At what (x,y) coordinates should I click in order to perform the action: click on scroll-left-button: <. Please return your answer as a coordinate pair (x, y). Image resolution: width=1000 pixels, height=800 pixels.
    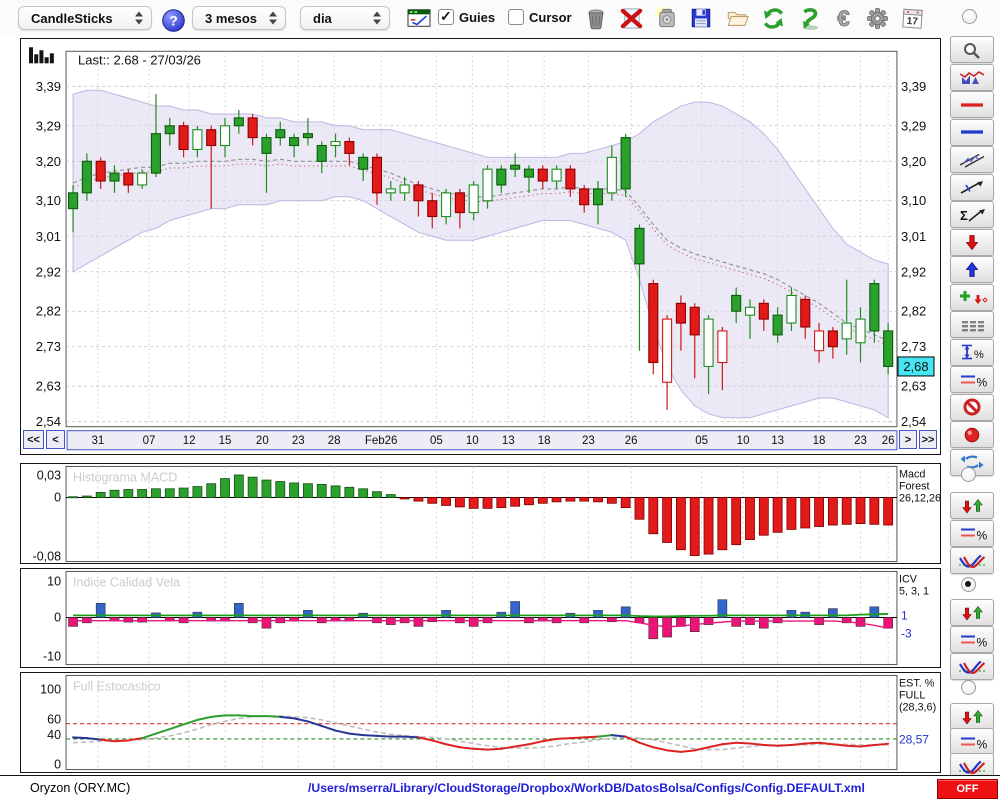
    Looking at the image, I should click on (55, 439).